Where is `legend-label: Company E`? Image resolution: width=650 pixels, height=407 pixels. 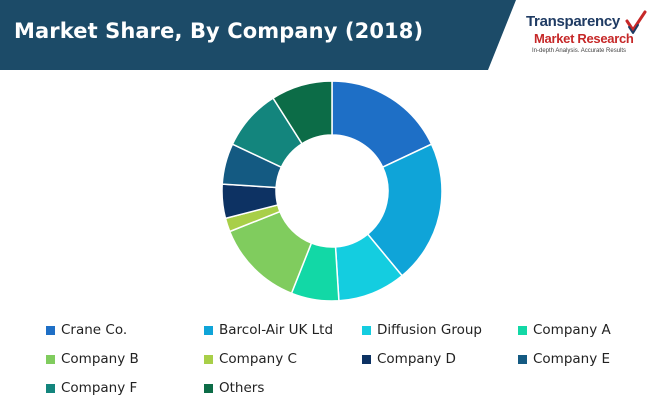
legend-label: Company E is located at coordinates (572, 359).